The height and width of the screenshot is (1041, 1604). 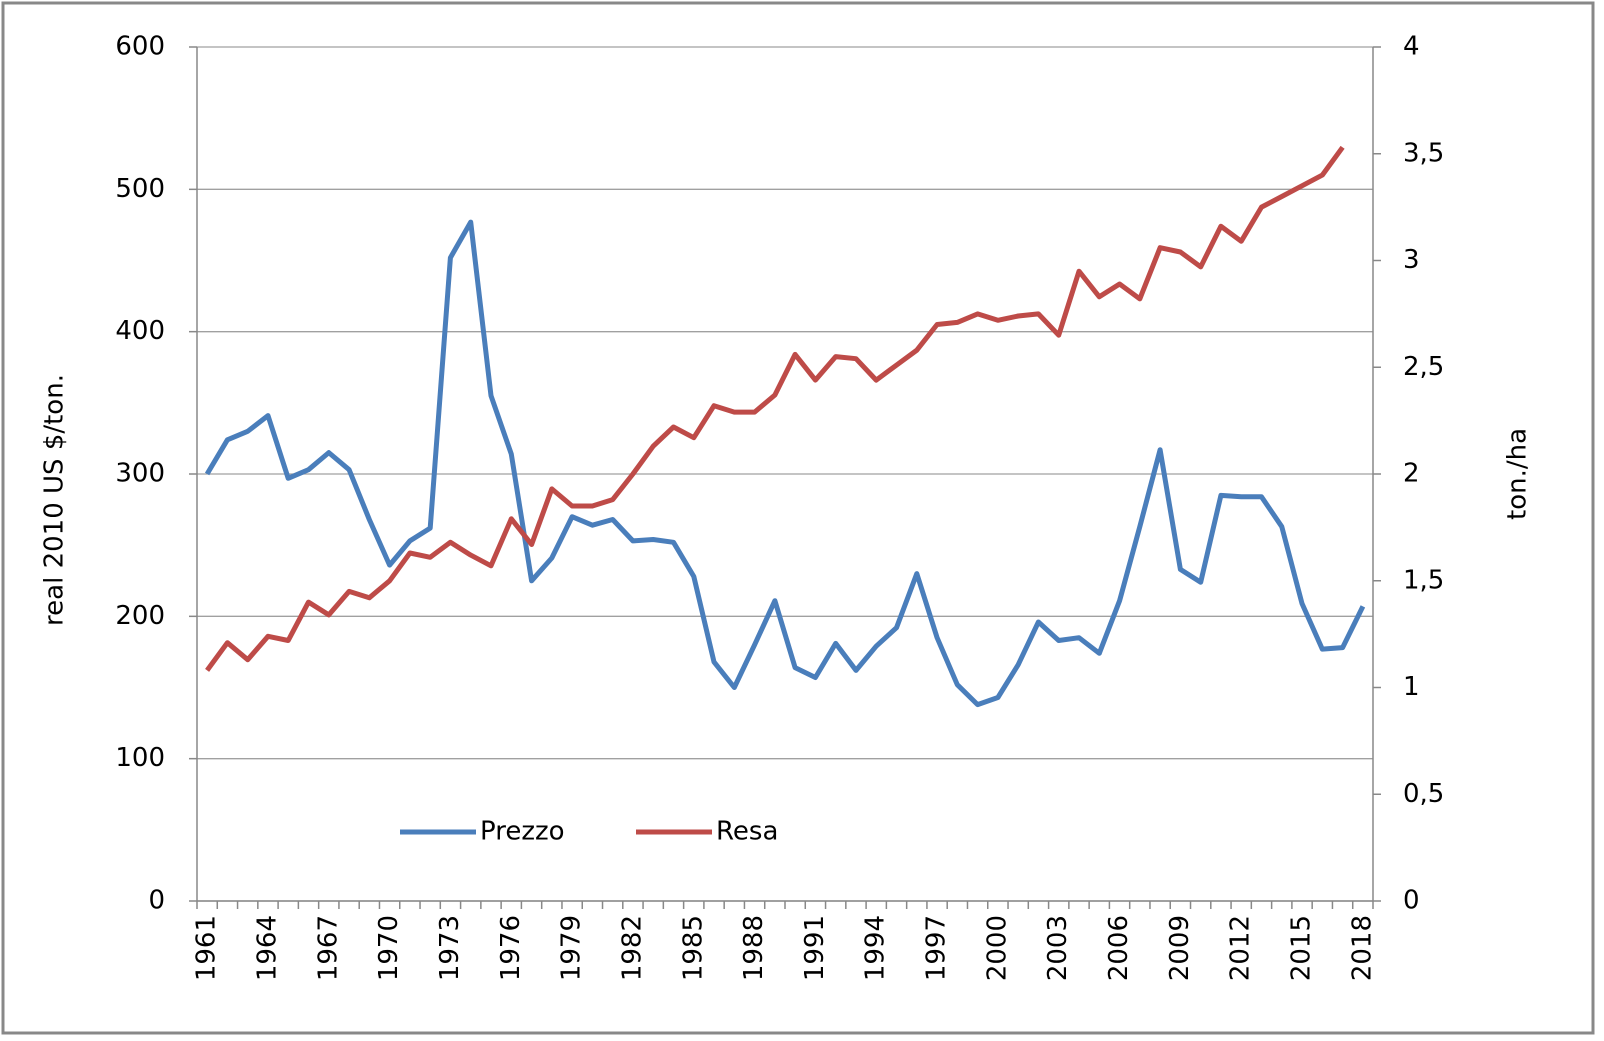 What do you see at coordinates (693, 948) in the screenshot?
I see `x-tick-label: 1985` at bounding box center [693, 948].